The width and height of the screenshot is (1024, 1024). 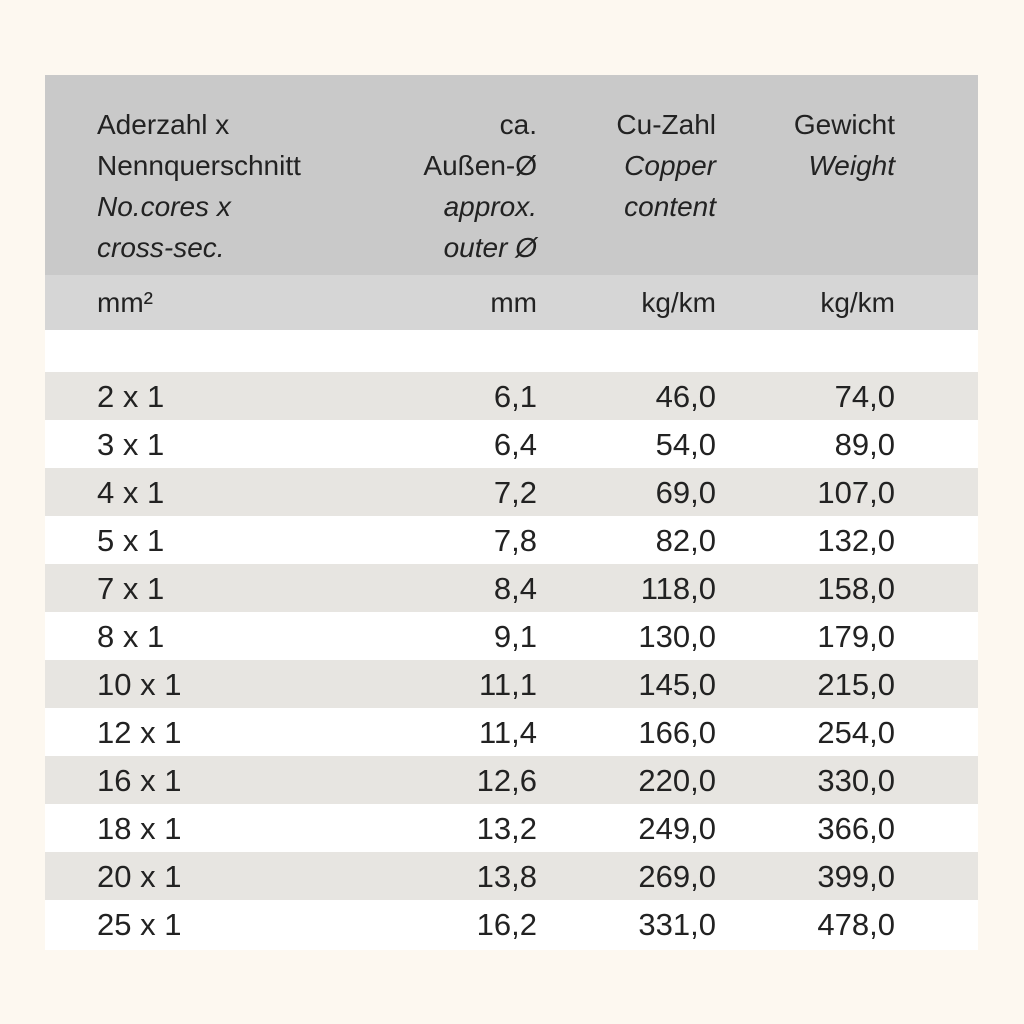 I want to click on cell: 12,6, so click(x=506, y=780).